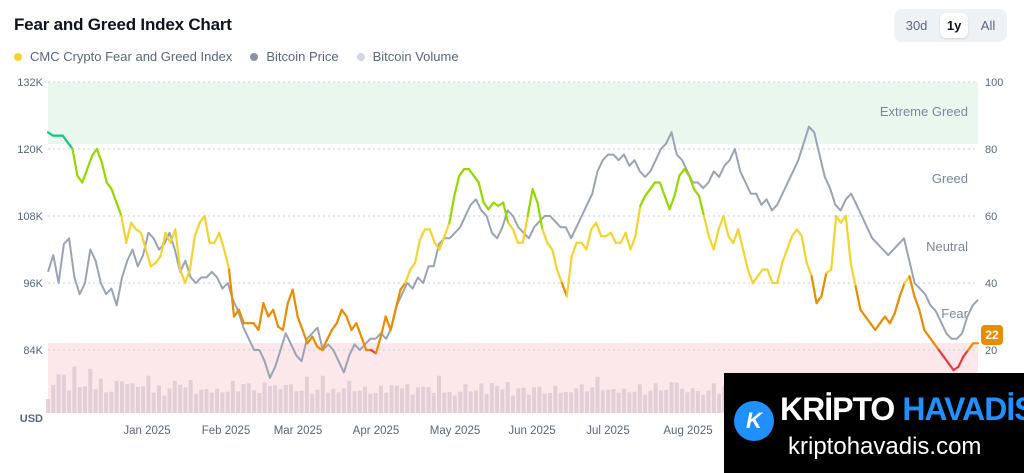 The image size is (1024, 473). Describe the element at coordinates (991, 351) in the screenshot. I see `right-tick-20: 20` at that location.